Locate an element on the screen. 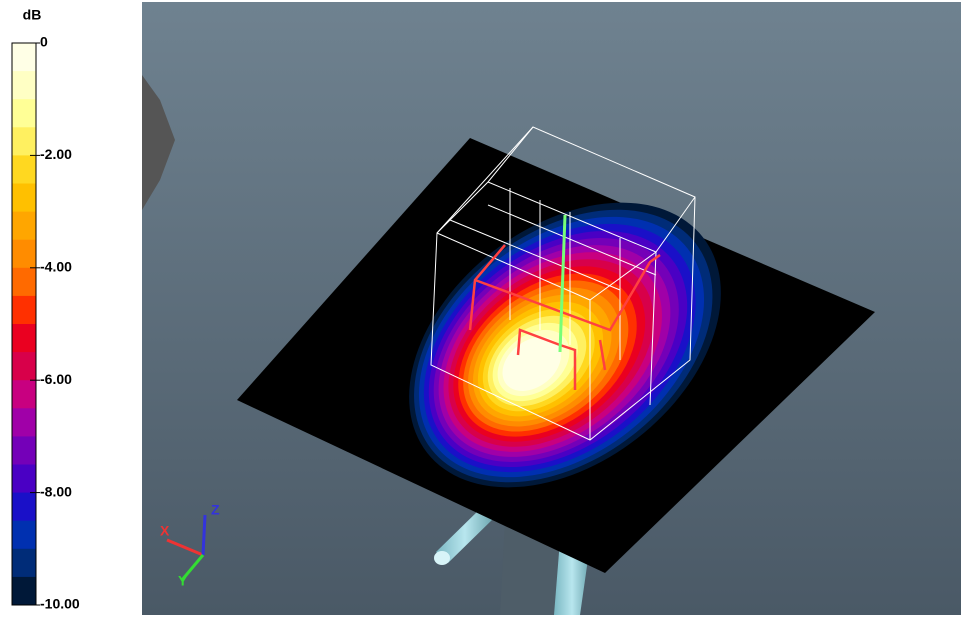 The image size is (961, 620). cylinder is located at coordinates (465, 535).